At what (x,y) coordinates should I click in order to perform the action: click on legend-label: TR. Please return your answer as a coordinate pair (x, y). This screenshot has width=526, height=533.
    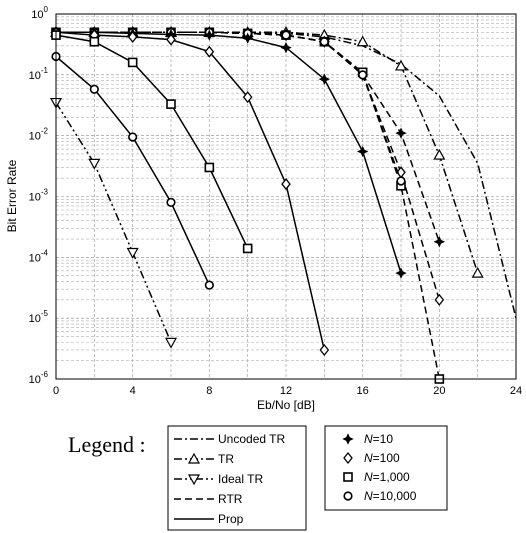
    Looking at the image, I should click on (226, 459).